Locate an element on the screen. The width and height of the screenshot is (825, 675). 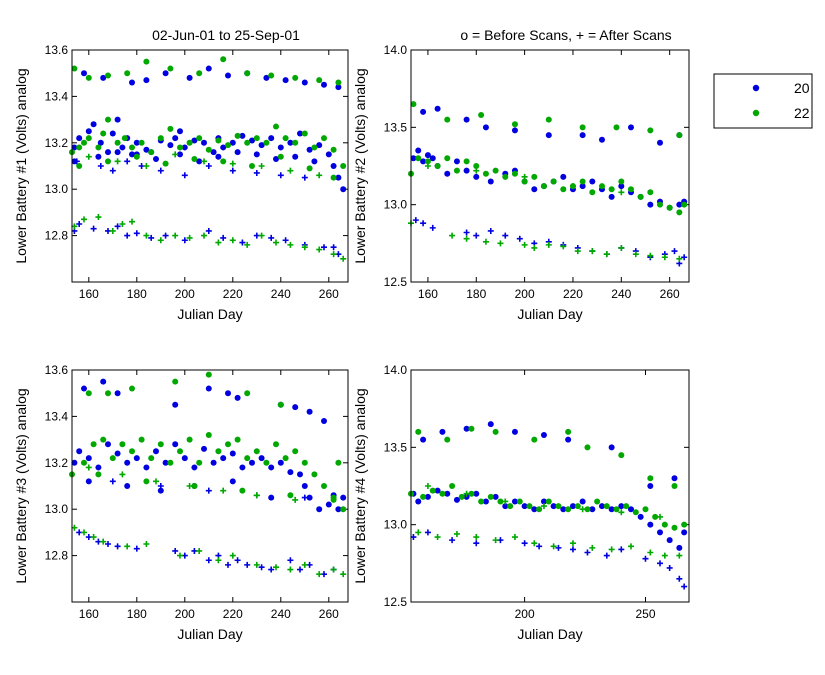
y-axis-label: Lower Battery #4 (Volts) analog is located at coordinates (360, 485).